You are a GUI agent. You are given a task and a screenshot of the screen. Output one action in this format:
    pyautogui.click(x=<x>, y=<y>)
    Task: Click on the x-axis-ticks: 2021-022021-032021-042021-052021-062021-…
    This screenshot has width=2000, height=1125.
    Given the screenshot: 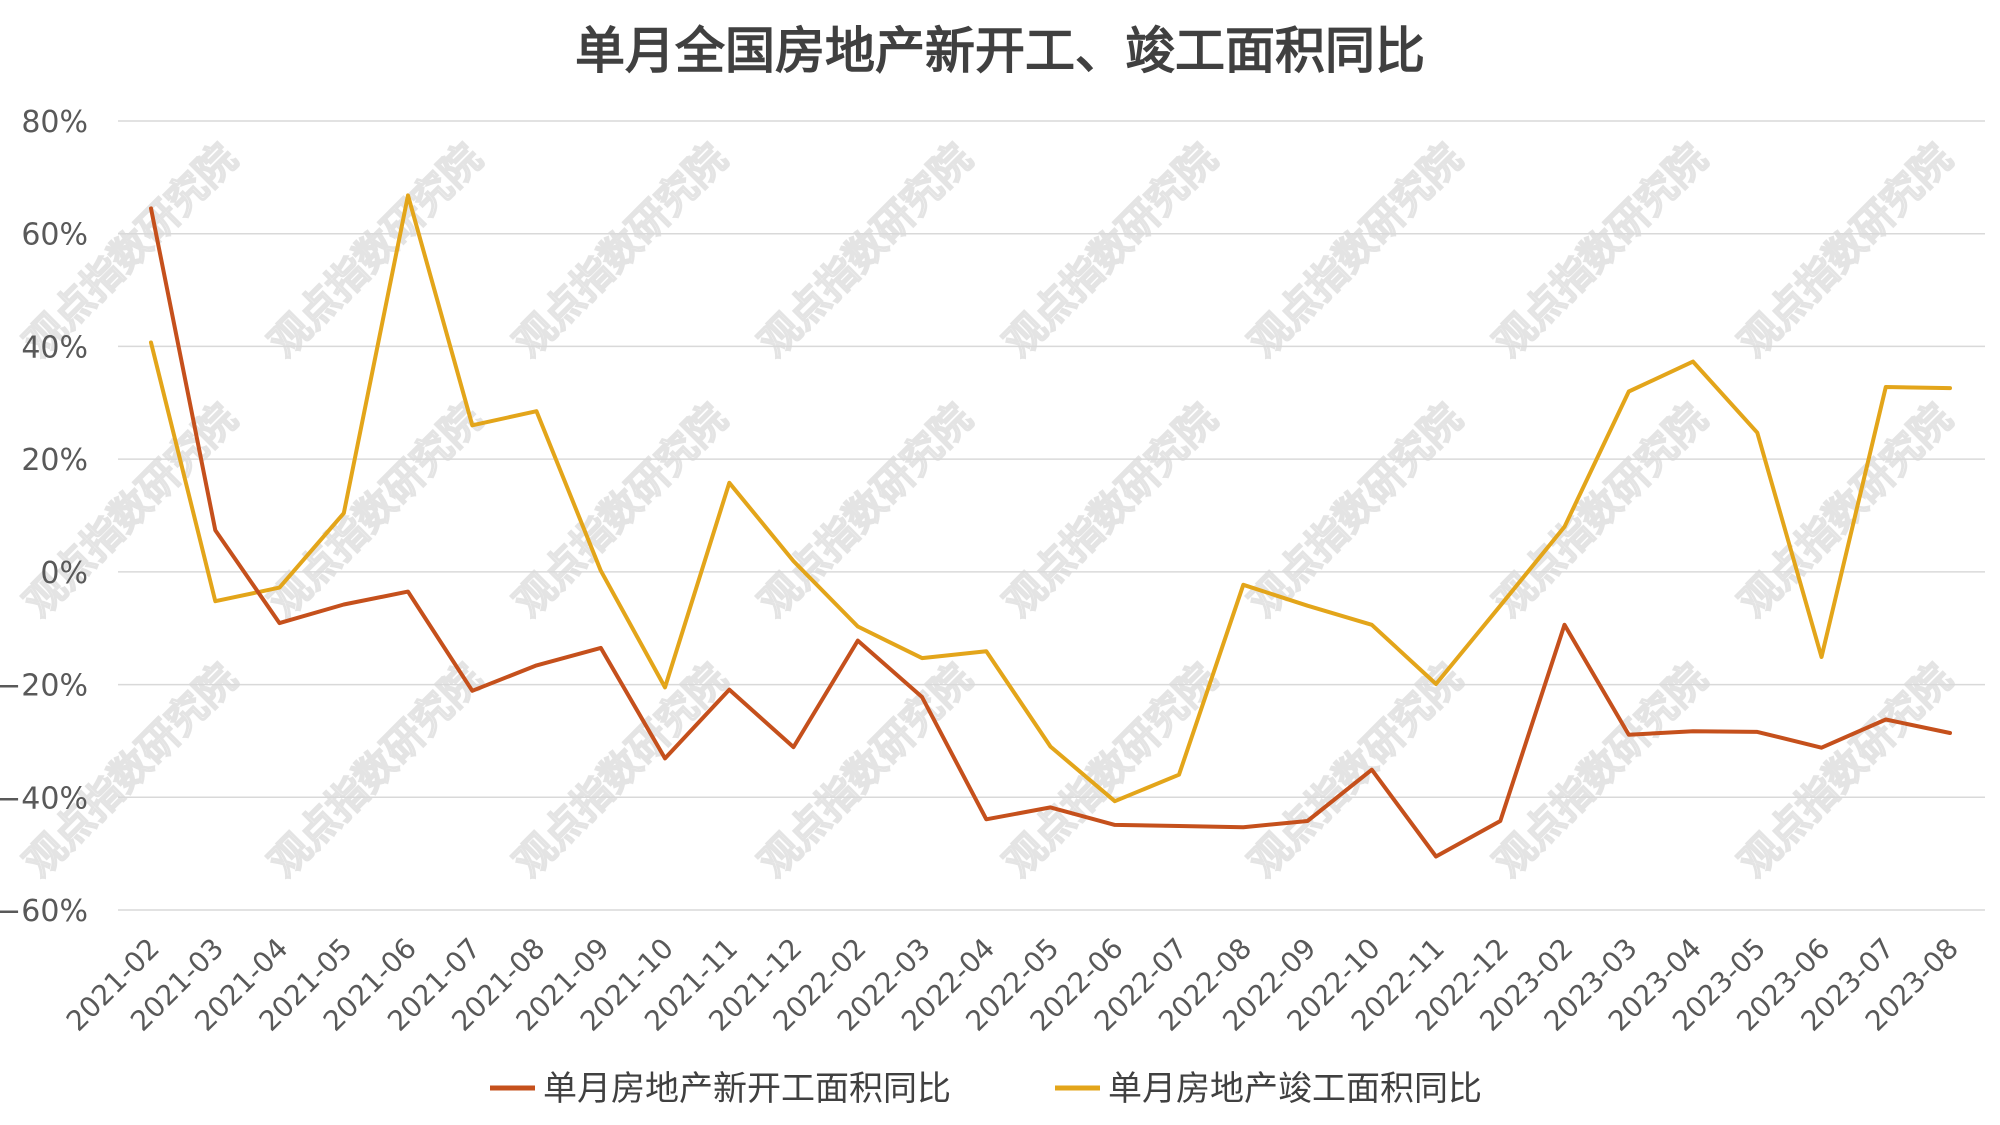 What is the action you would take?
    pyautogui.click(x=1012, y=985)
    